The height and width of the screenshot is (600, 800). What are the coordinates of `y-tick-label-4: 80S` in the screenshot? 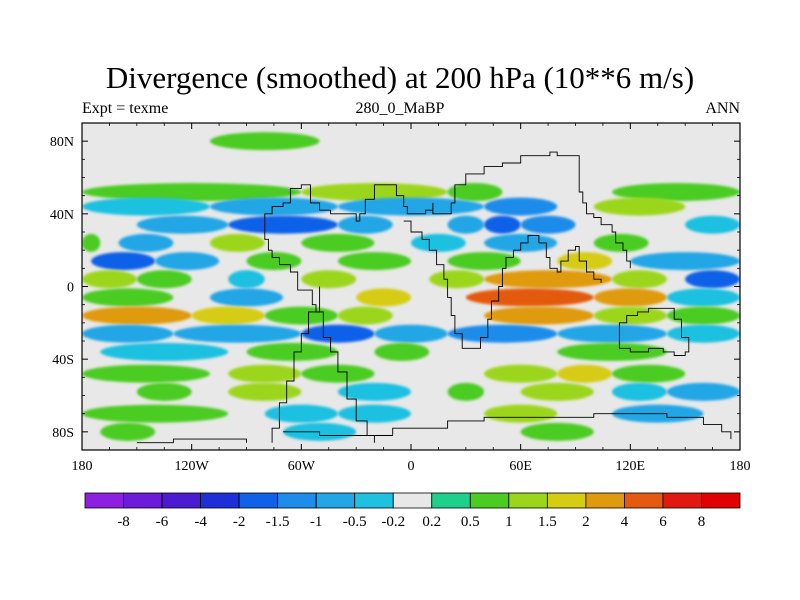 It's located at (63, 433).